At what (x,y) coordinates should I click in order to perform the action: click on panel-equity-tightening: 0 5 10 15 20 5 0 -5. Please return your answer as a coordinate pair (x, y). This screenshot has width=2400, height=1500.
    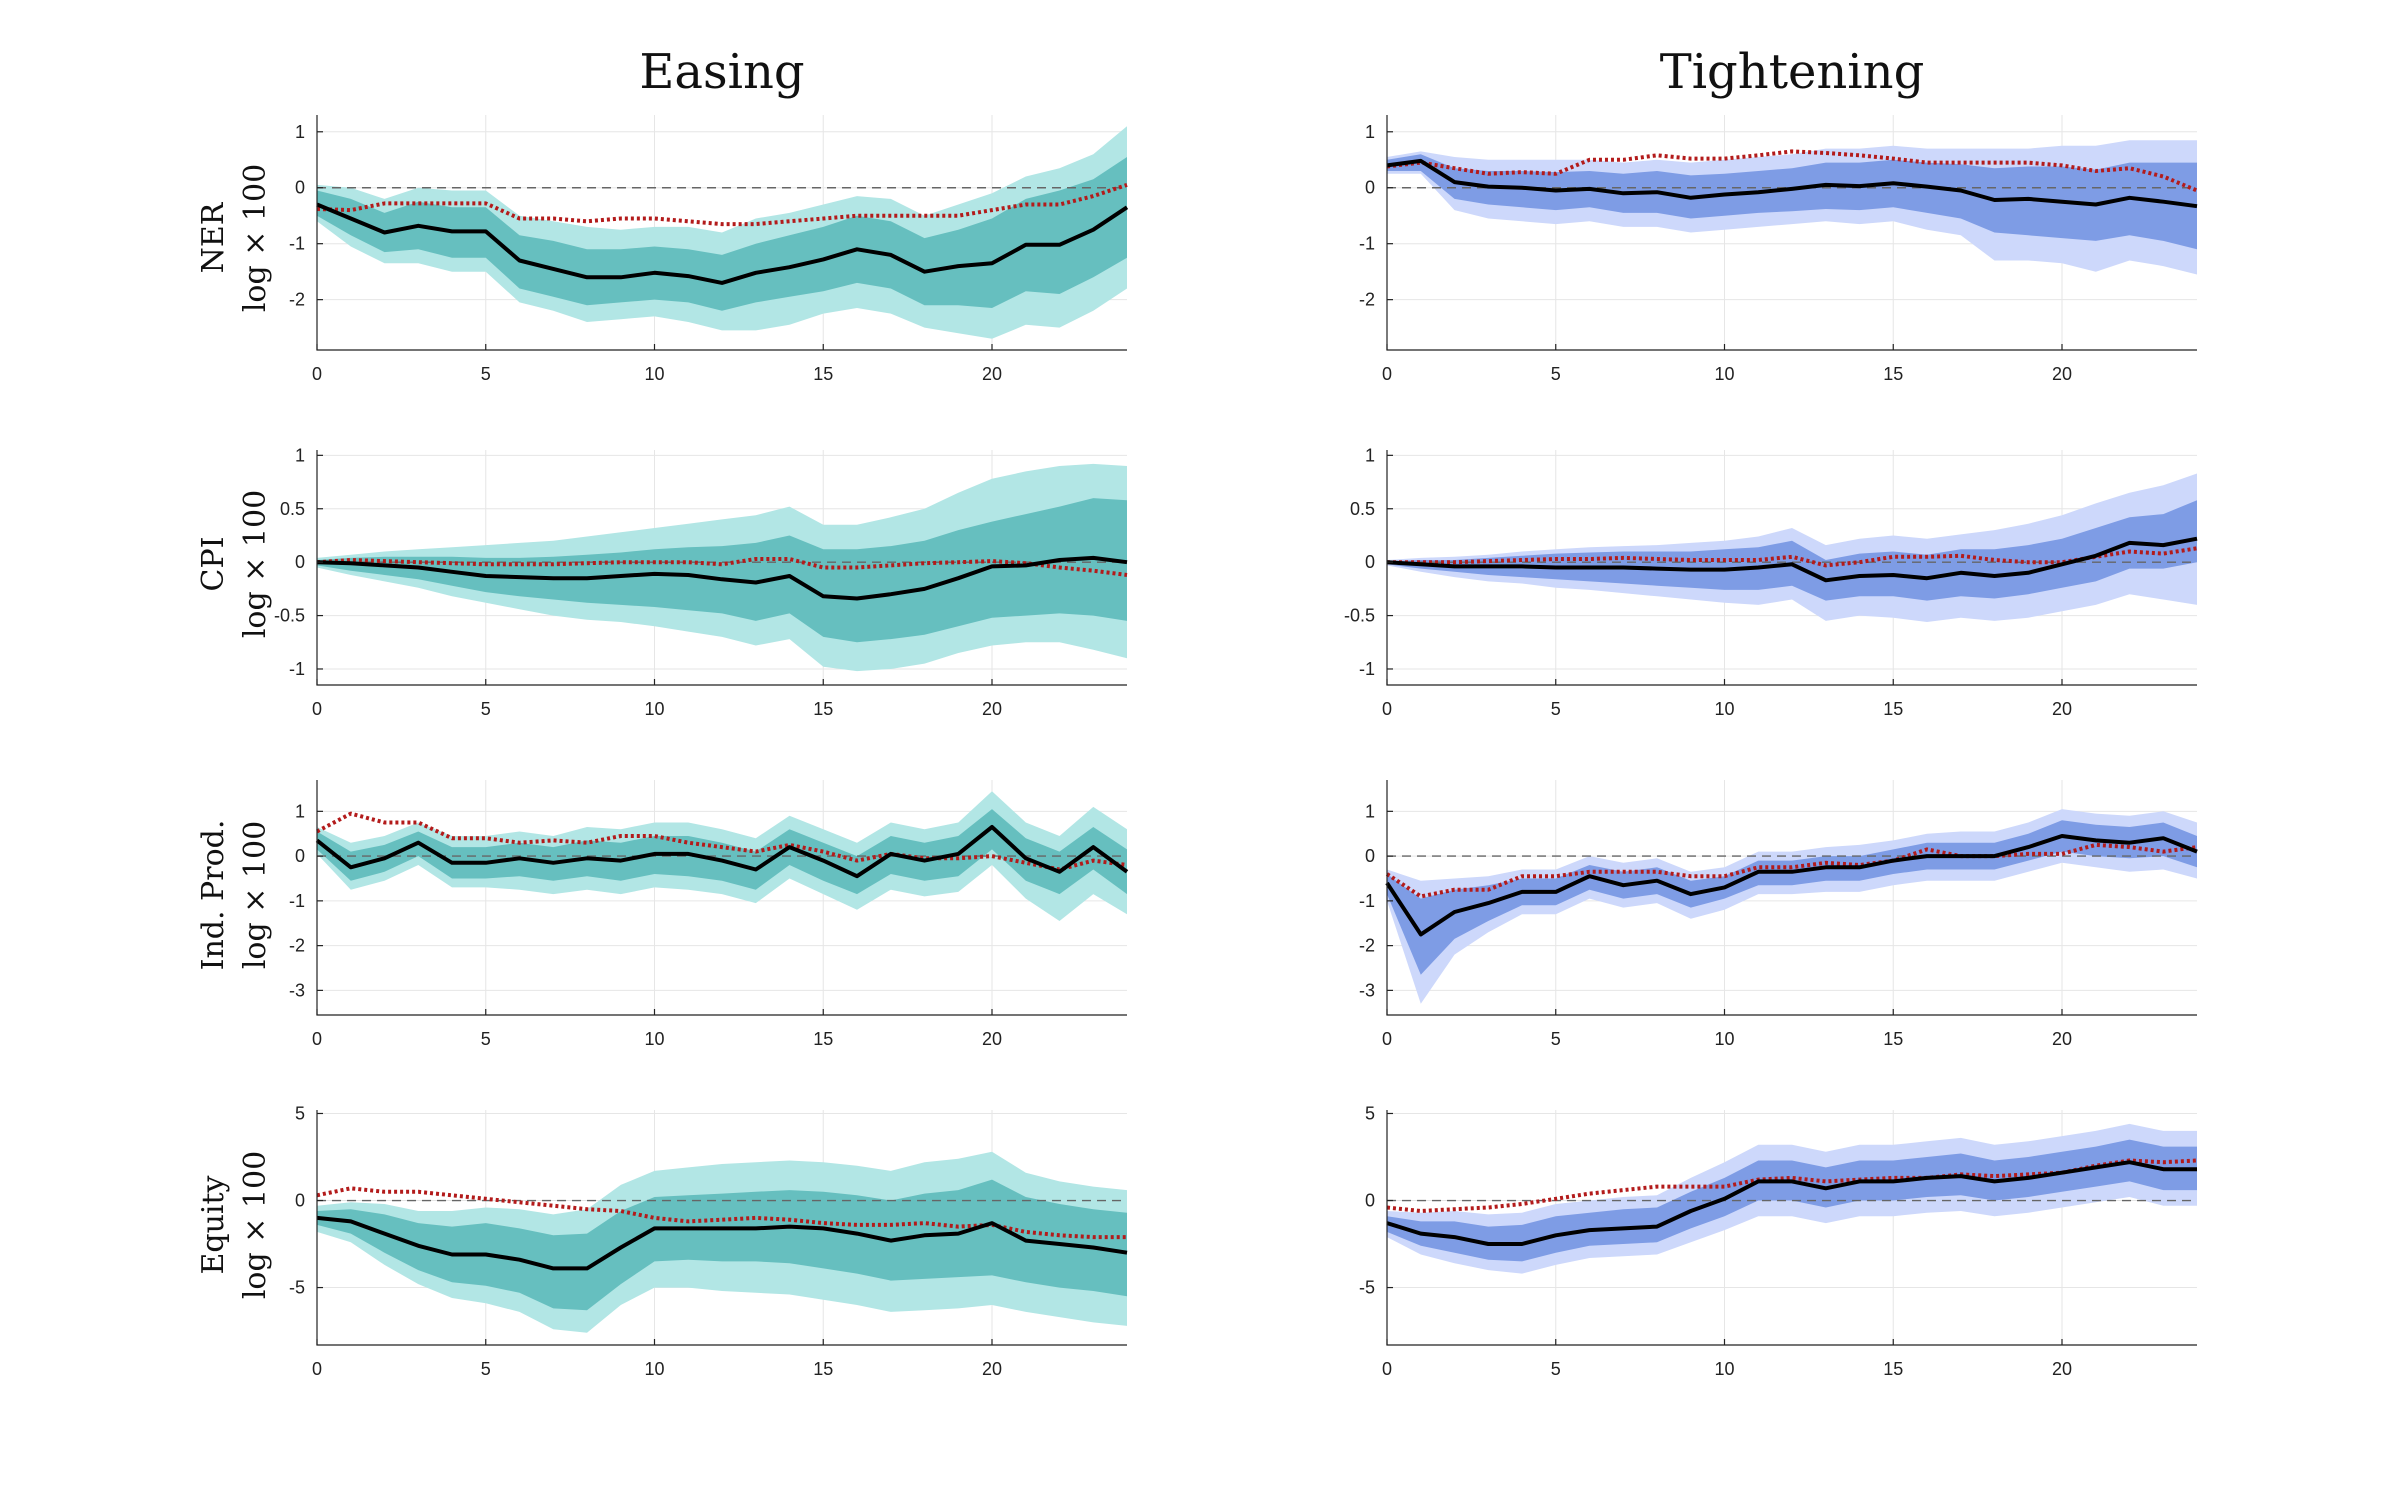
    Looking at the image, I should click on (1778, 1241).